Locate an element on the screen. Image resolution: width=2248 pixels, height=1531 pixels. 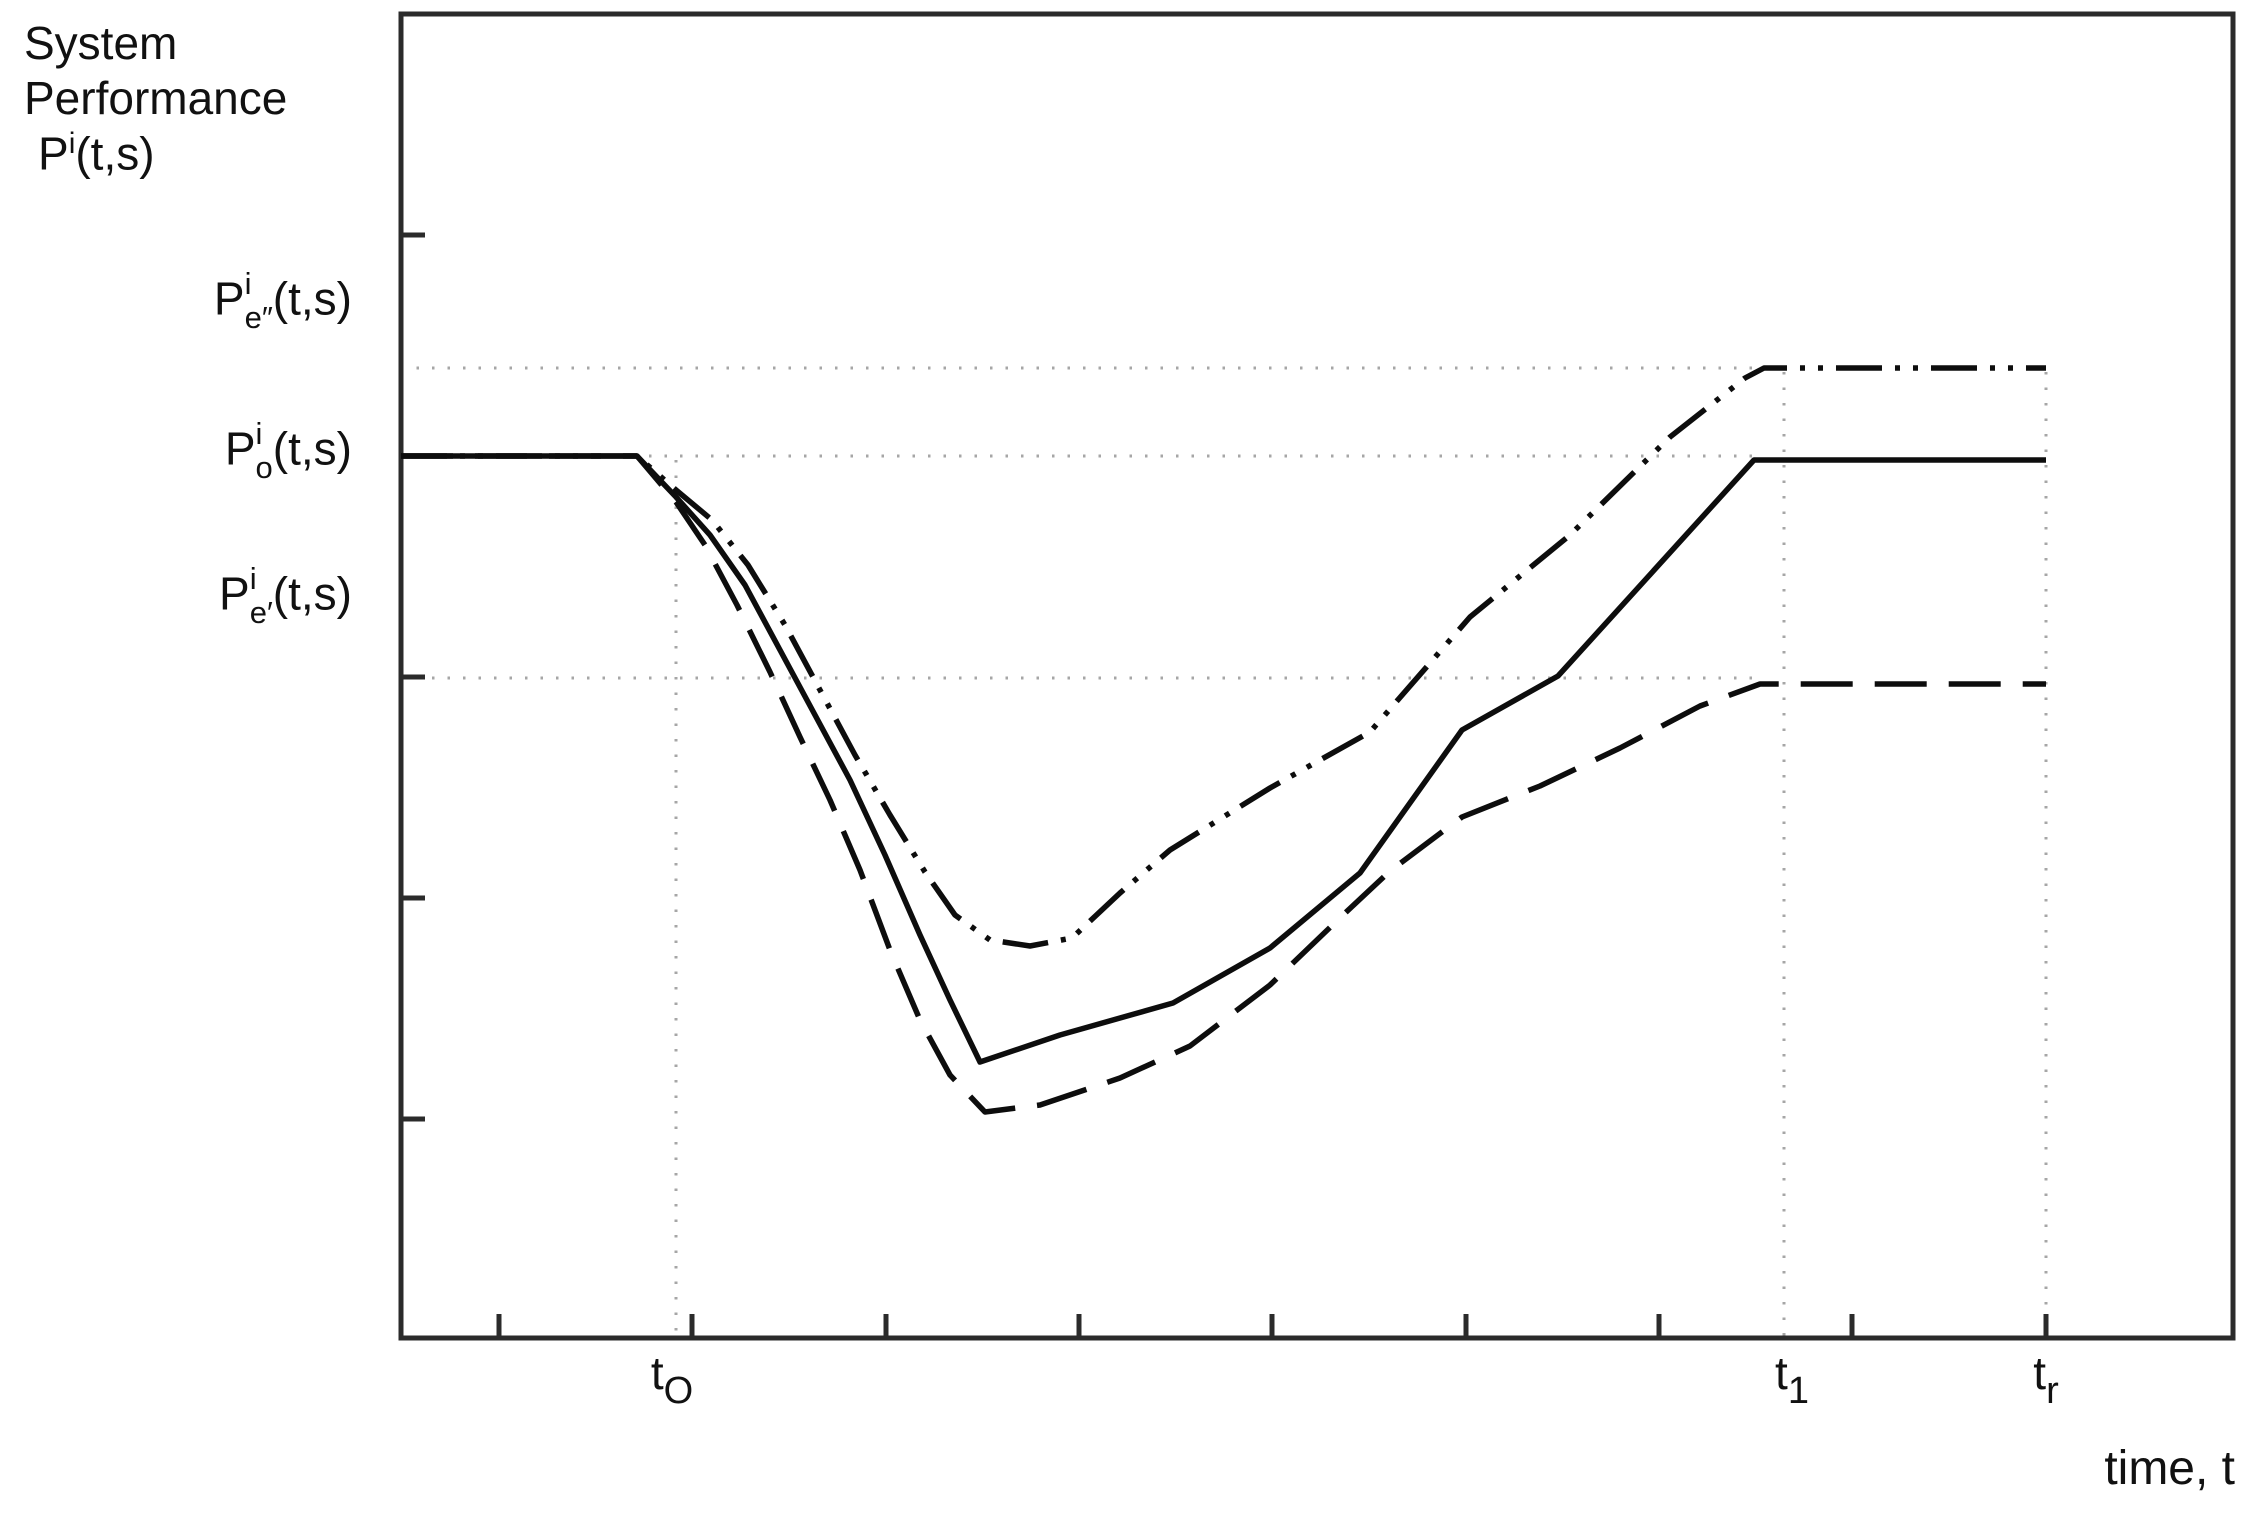
y-axis-title-symbol: Pi(t,s) is located at coordinates (96, 153).